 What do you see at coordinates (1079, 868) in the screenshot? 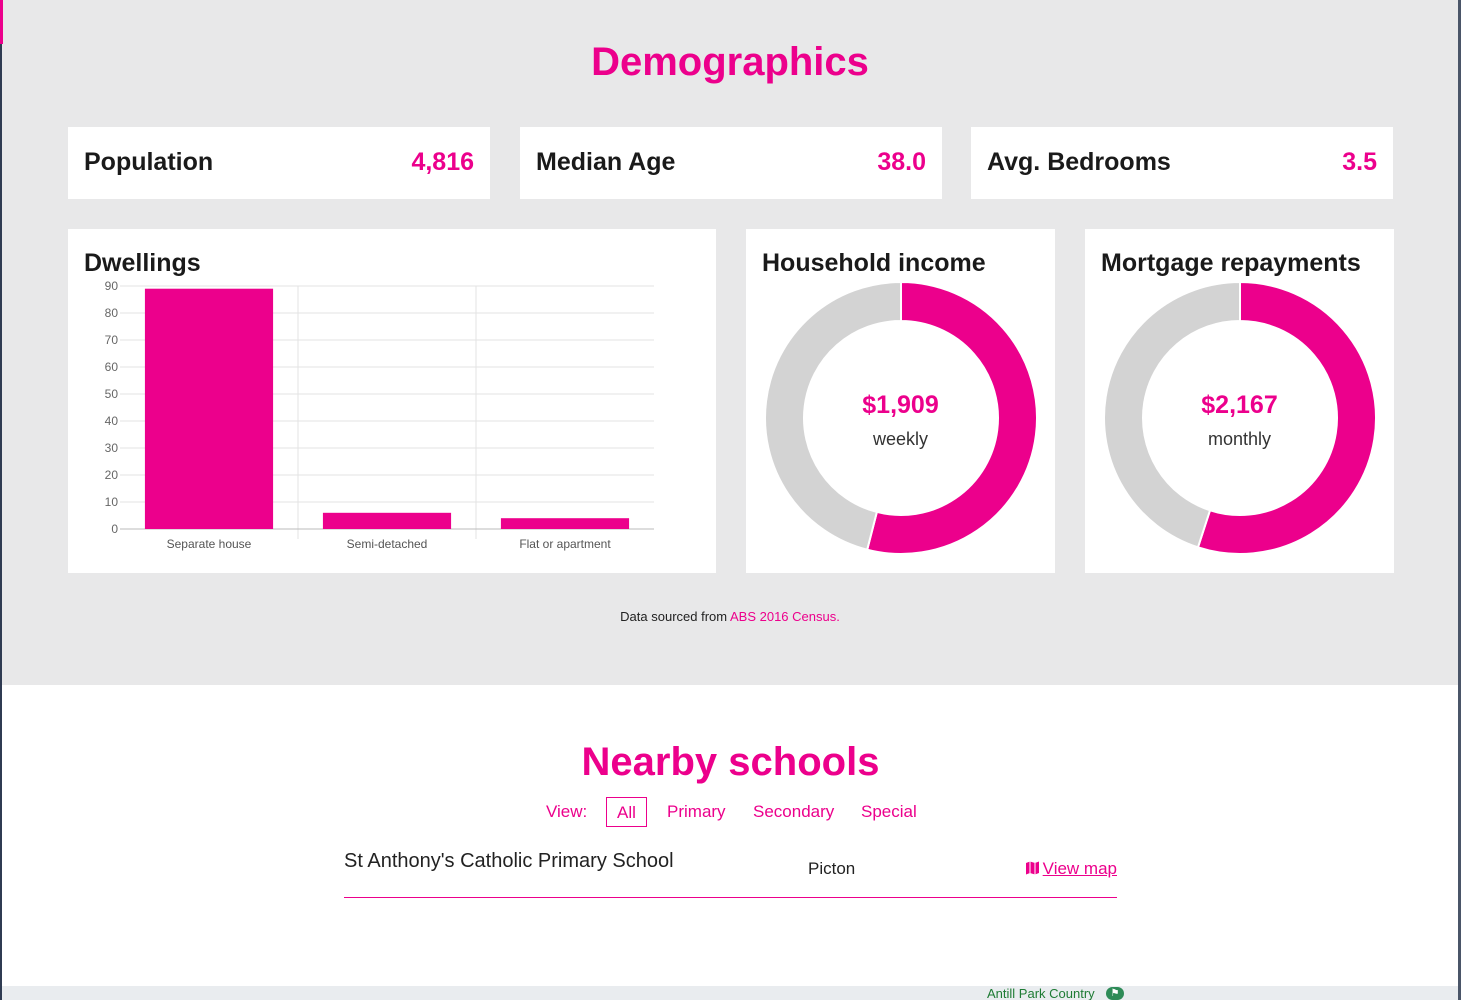
I see `view-map-label: View map` at bounding box center [1079, 868].